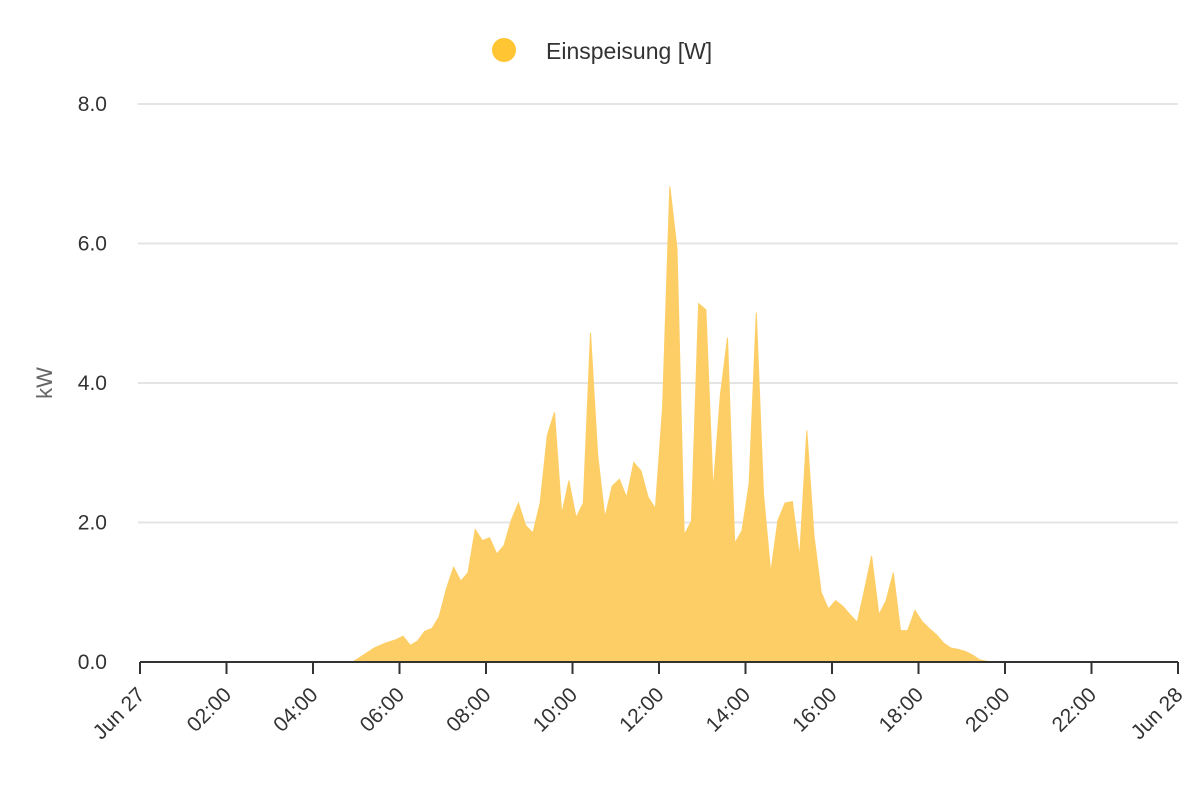 The image size is (1200, 800). I want to click on y-axis-ticks: 0.0 2.0 4.0 6.0 8.0, so click(92, 383).